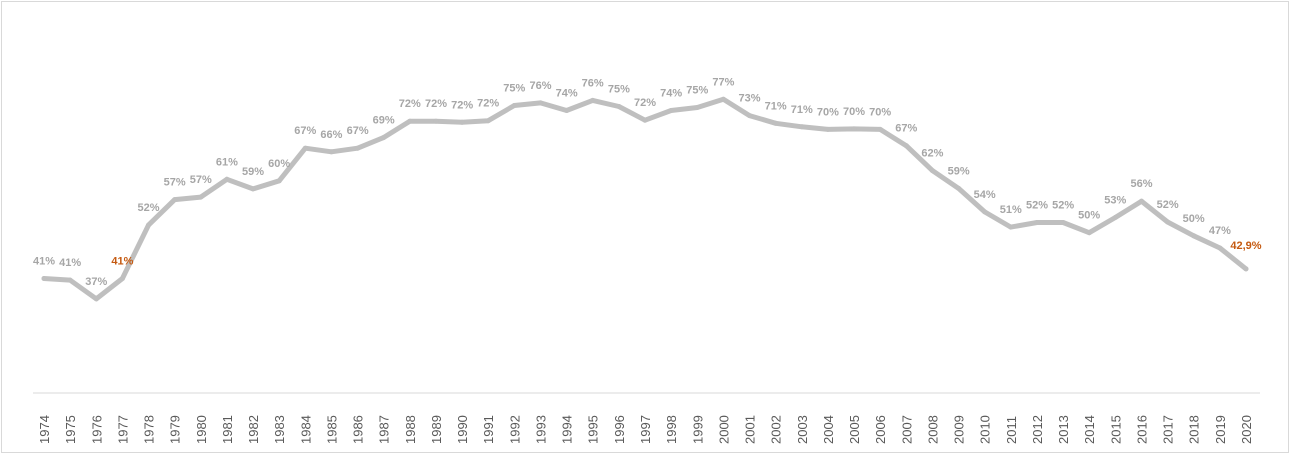  What do you see at coordinates (750, 429) in the screenshot?
I see `x-tick-2001: 2001` at bounding box center [750, 429].